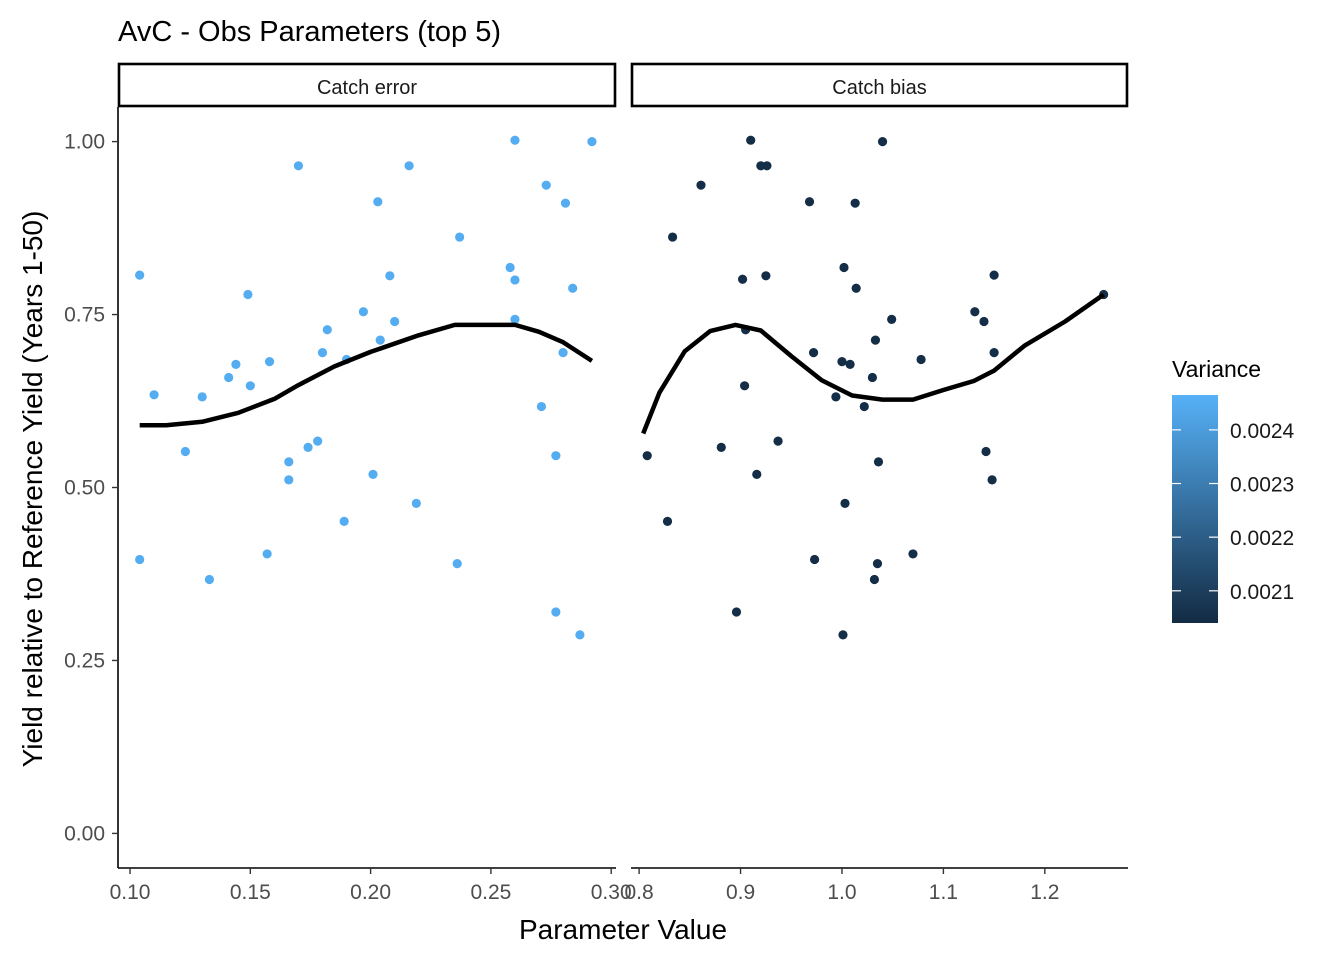 This screenshot has height=960, width=1344. What do you see at coordinates (1044, 892) in the screenshot?
I see `x-tick-label: 1.2` at bounding box center [1044, 892].